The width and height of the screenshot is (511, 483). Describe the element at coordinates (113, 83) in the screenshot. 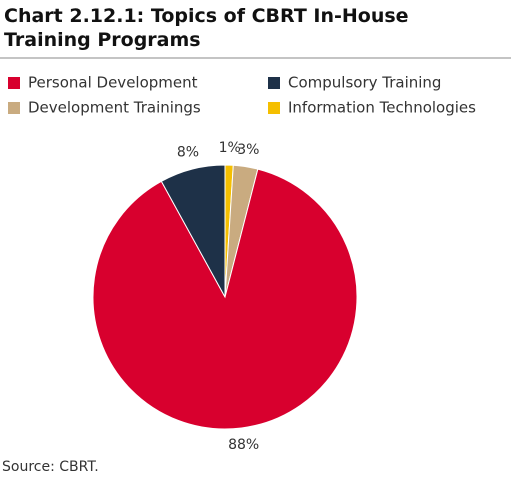

I see `legend-label: Personal Development` at that location.